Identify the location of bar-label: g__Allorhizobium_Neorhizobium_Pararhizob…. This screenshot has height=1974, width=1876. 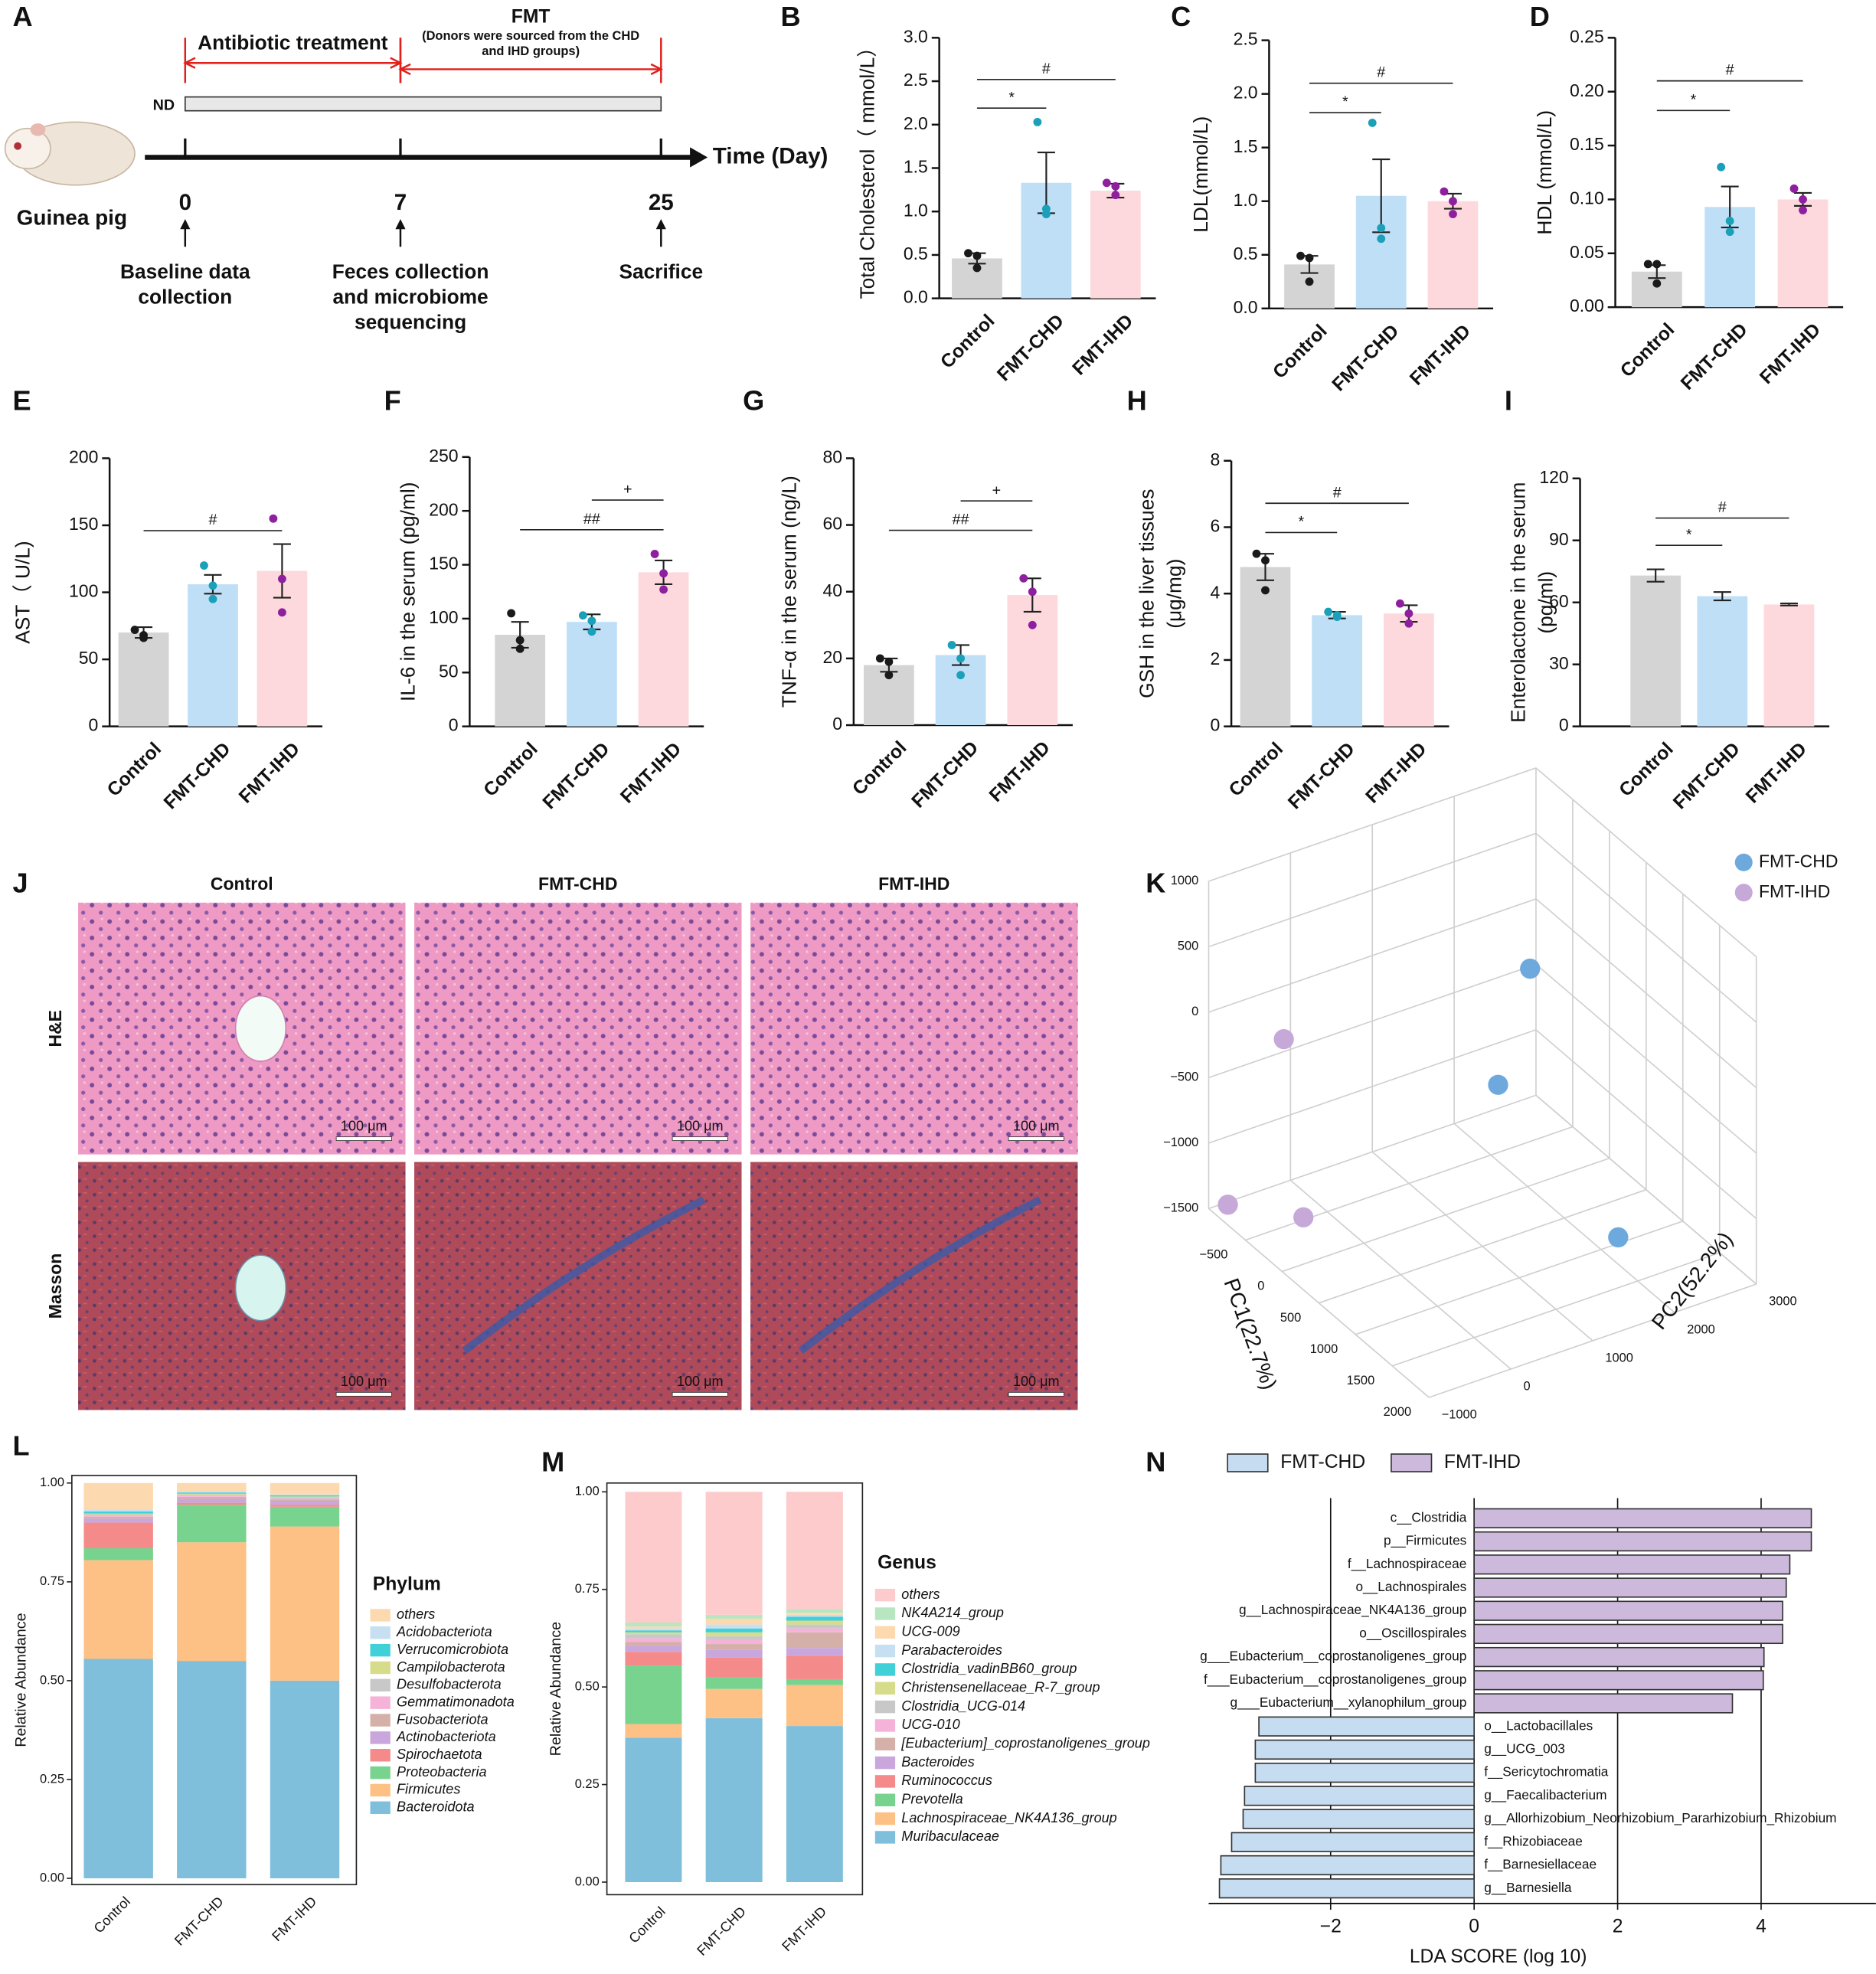
(1660, 1817).